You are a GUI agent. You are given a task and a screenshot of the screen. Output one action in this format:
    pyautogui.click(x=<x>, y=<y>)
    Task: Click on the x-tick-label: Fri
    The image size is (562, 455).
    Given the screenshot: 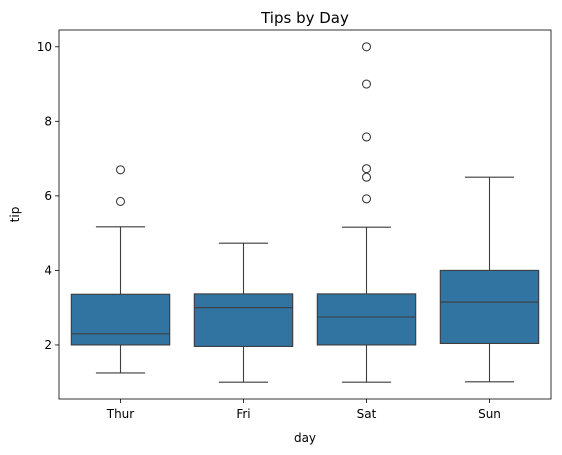 What is the action you would take?
    pyautogui.click(x=243, y=414)
    